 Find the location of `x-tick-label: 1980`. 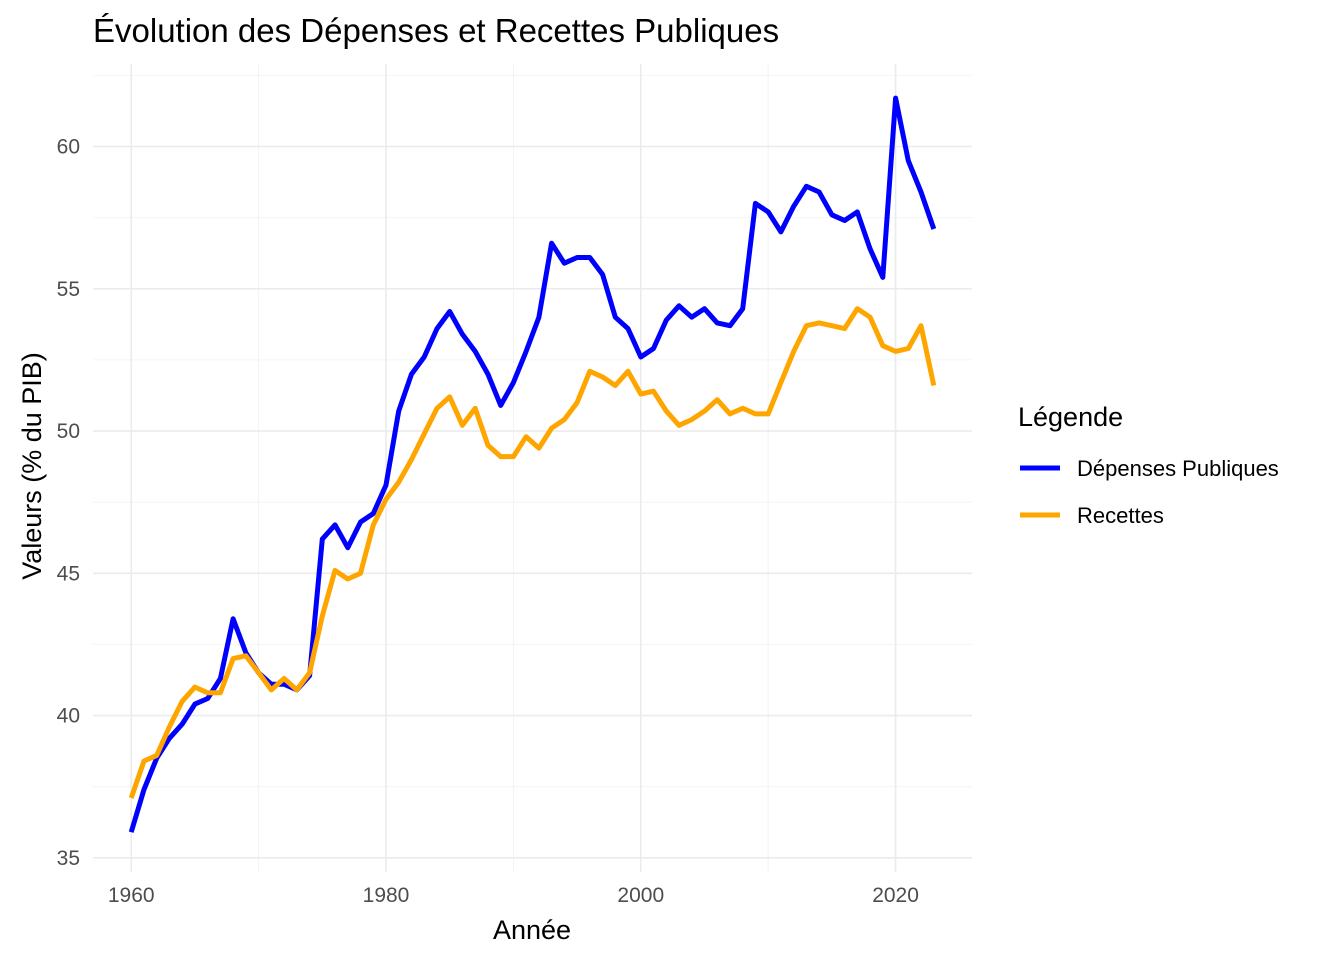

x-tick-label: 1980 is located at coordinates (386, 895).